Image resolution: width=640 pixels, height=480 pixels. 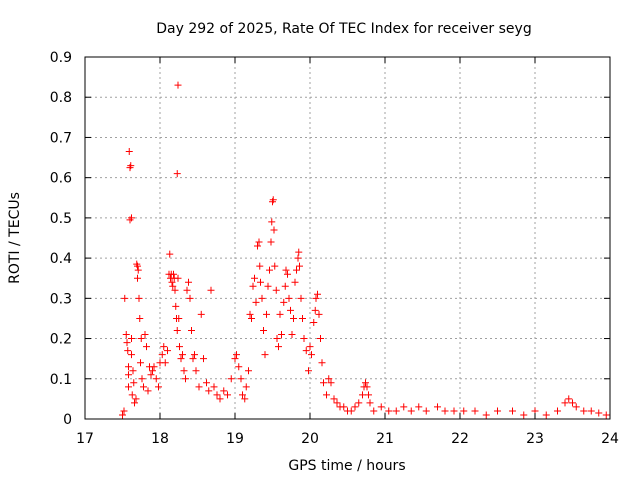 I want to click on y-tick-labels: 0 0.1 0.2 0.3 0.4 0.5 0.6 0.7 0.8 0.9, so click(x=61, y=239).